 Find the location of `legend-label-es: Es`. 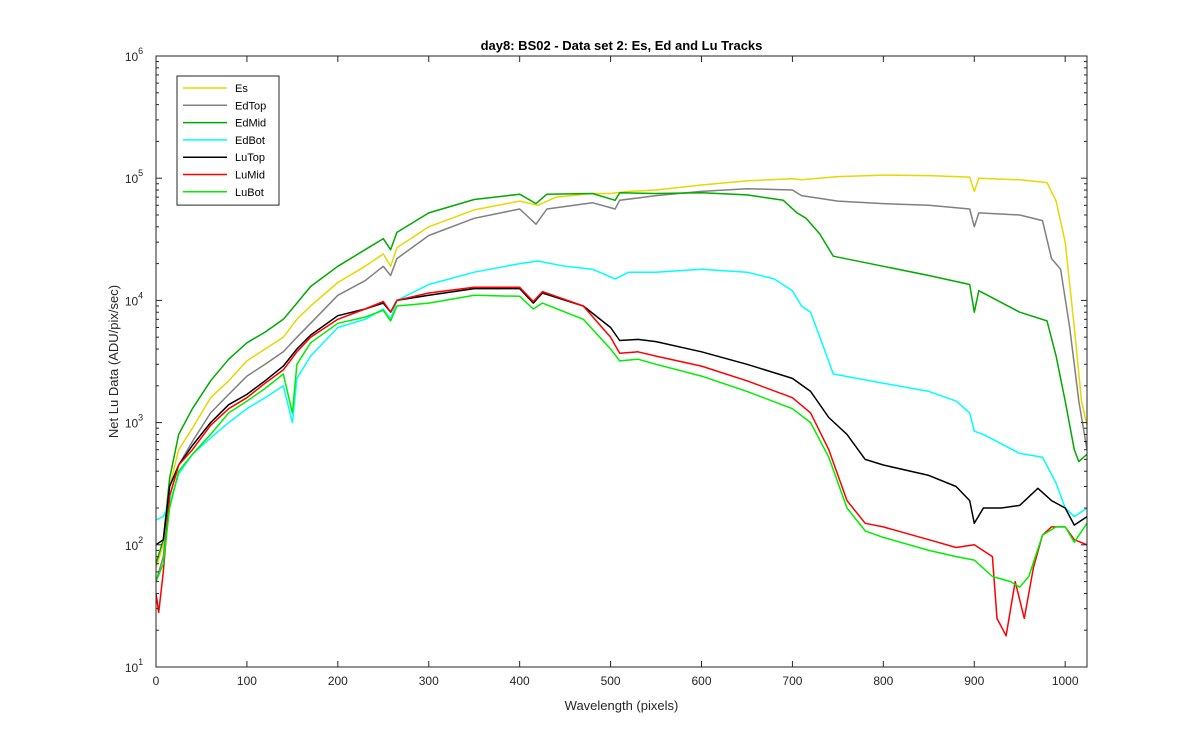

legend-label-es: Es is located at coordinates (241, 89).